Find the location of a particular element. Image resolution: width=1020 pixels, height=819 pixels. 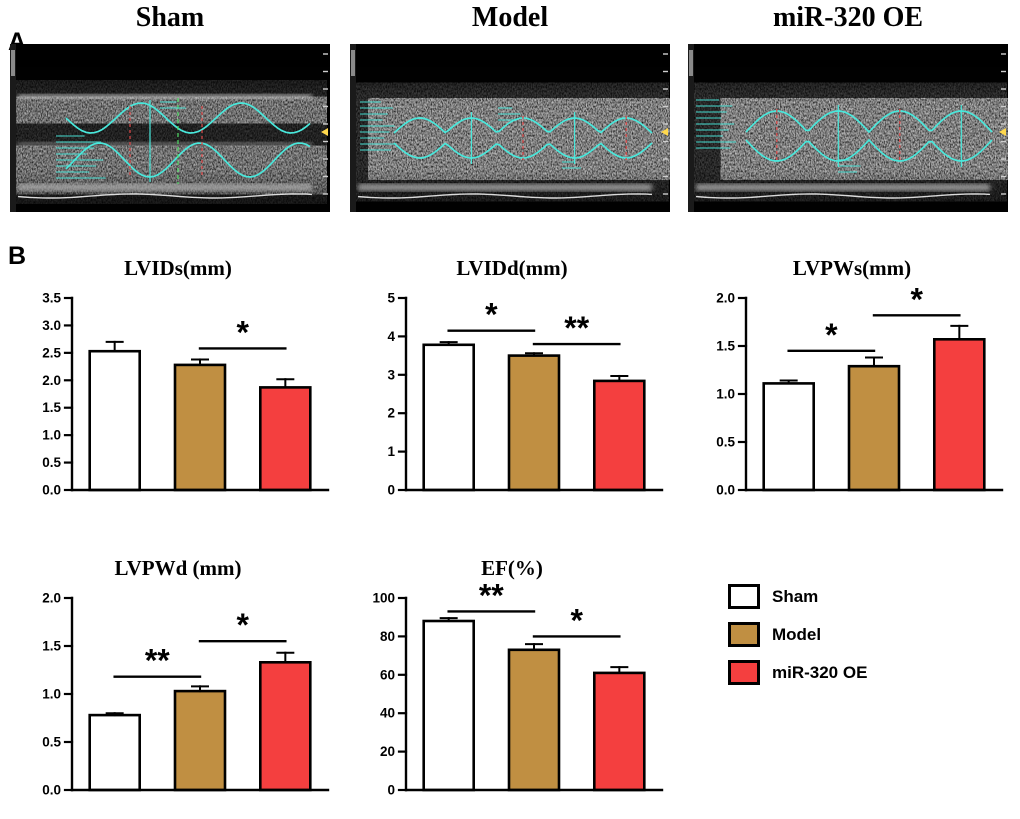

echo-image-mir320oe is located at coordinates (848, 128).